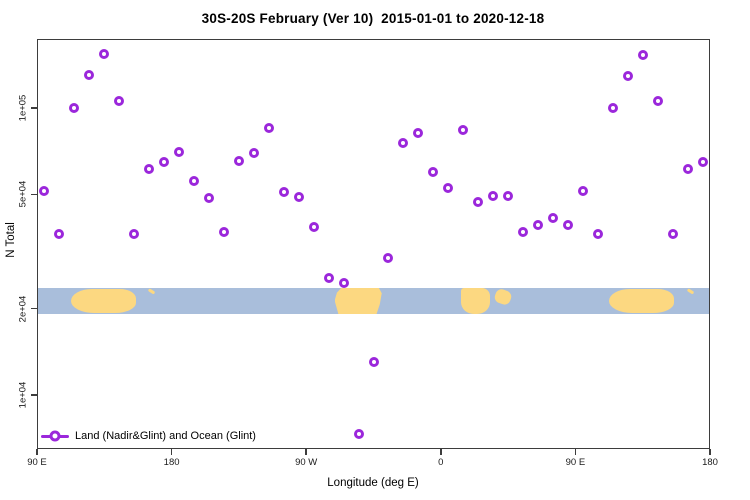 Image resolution: width=750 pixels, height=500 pixels. Describe the element at coordinates (23, 308) in the screenshot. I see `y-tick-label: 2e+04` at that location.